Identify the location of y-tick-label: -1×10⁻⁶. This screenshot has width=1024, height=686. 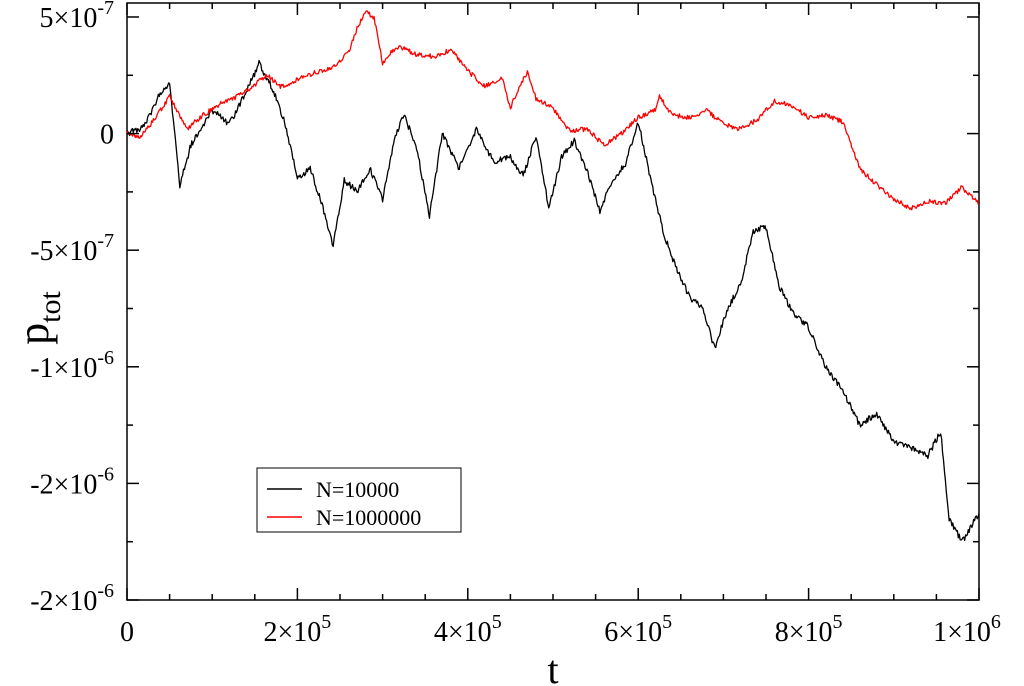
(72, 365).